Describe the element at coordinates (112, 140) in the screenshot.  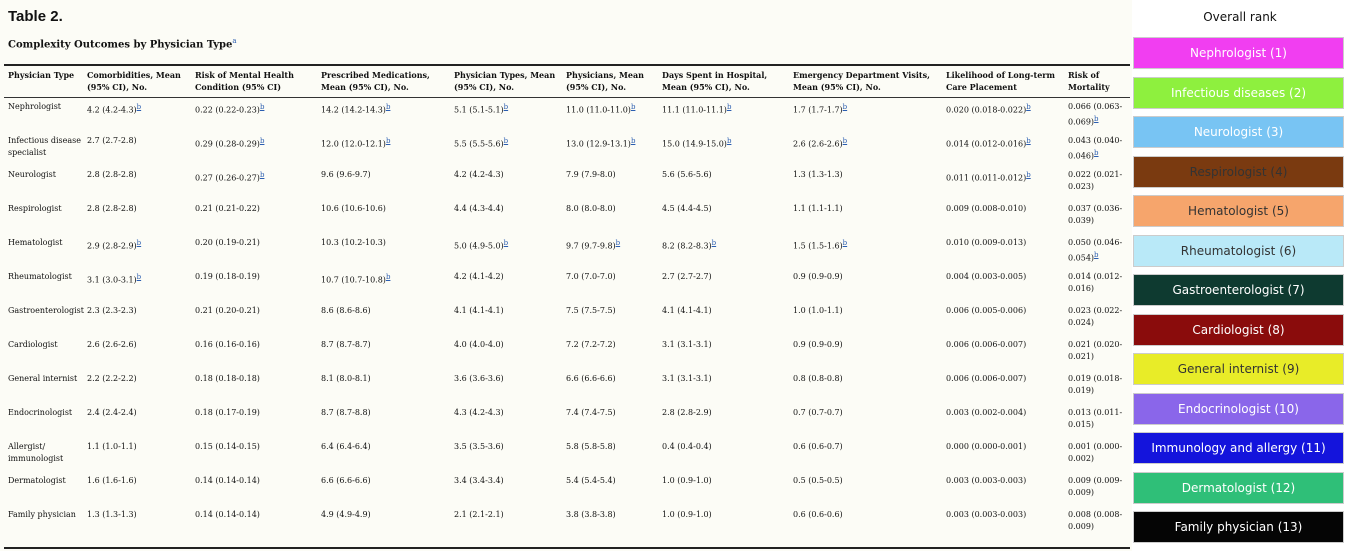
I see `cell-value: 2.7 (2.7-2.8)` at that location.